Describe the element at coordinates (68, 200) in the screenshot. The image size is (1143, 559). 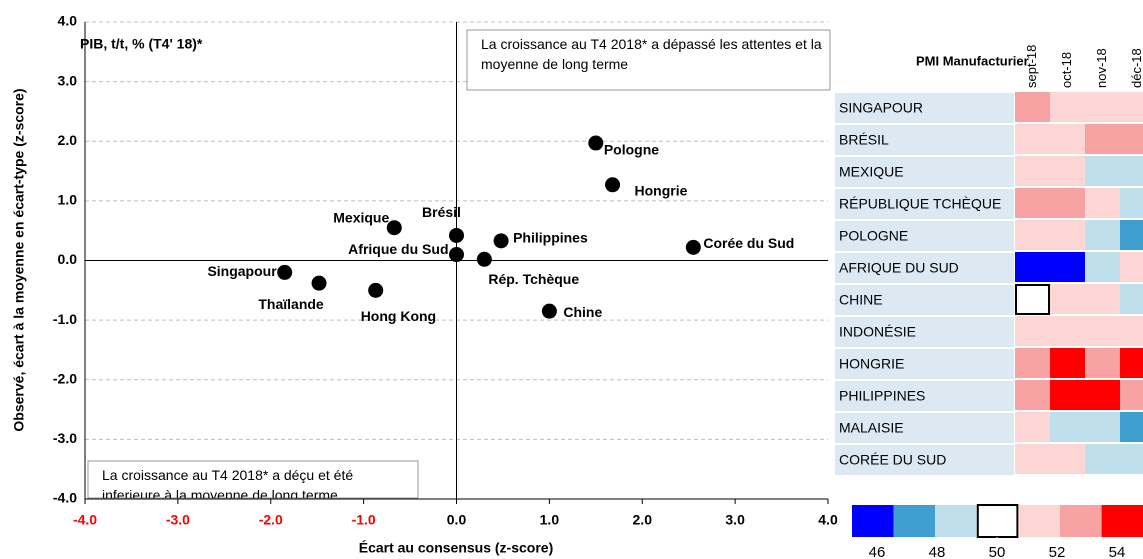
I see `y-tick-label: 1.0` at that location.